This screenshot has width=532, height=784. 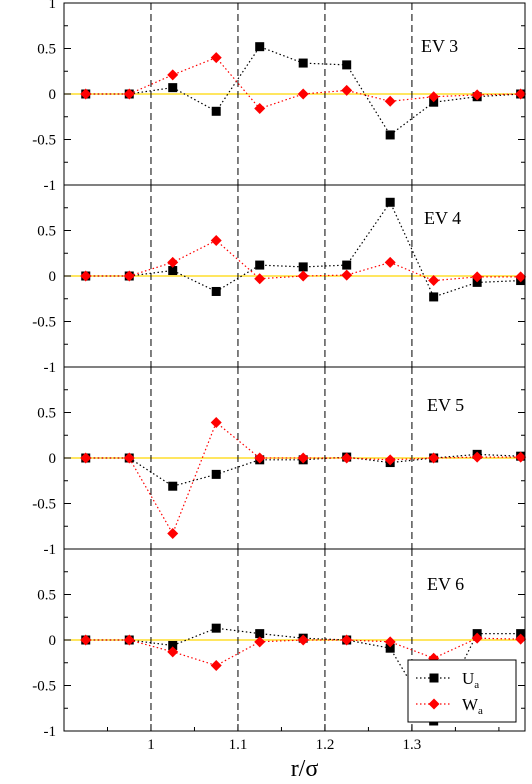 I want to click on x-tick-label: 1.3, so click(x=412, y=745).